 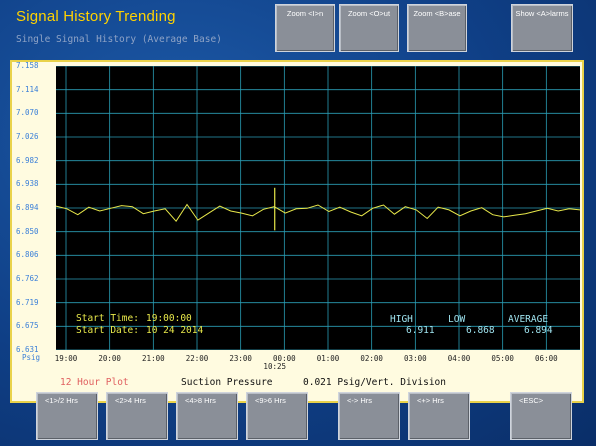 What do you see at coordinates (27, 89) in the screenshot?
I see `y-tick-label: 7.114` at bounding box center [27, 89].